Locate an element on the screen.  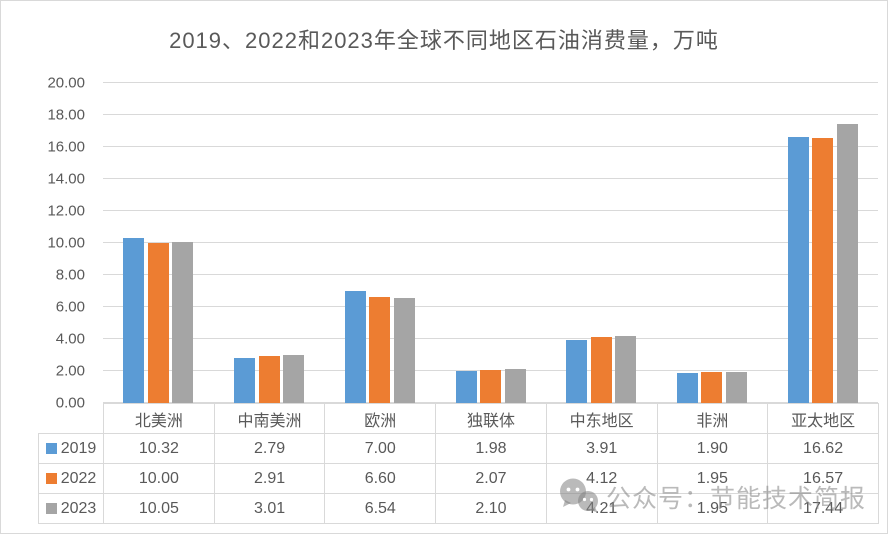
table-header-row: 北美洲 中南美洲 欧洲 独联体 中东地区 非洲 亚太地区 is located at coordinates (459, 418).